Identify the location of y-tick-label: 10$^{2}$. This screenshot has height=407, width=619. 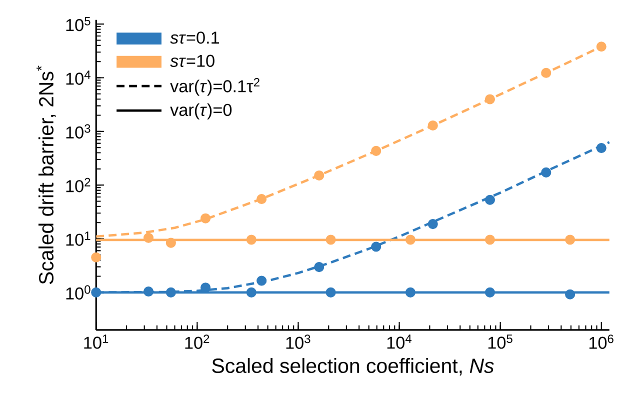
(78, 185).